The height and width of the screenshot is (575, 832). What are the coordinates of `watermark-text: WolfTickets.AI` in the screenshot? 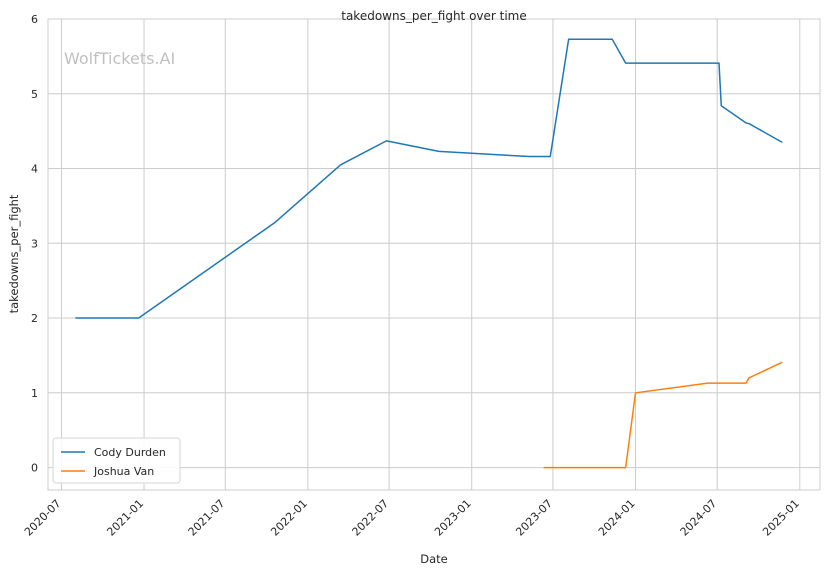 It's located at (119, 58).